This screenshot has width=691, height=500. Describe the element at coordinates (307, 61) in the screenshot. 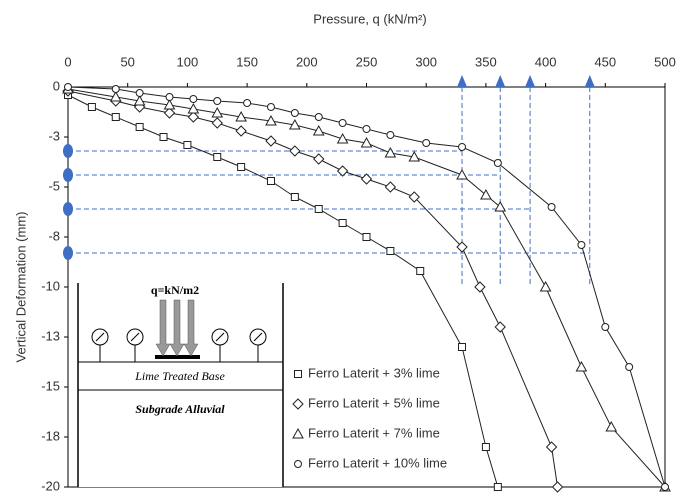

I see `x-tick-label: 200` at that location.